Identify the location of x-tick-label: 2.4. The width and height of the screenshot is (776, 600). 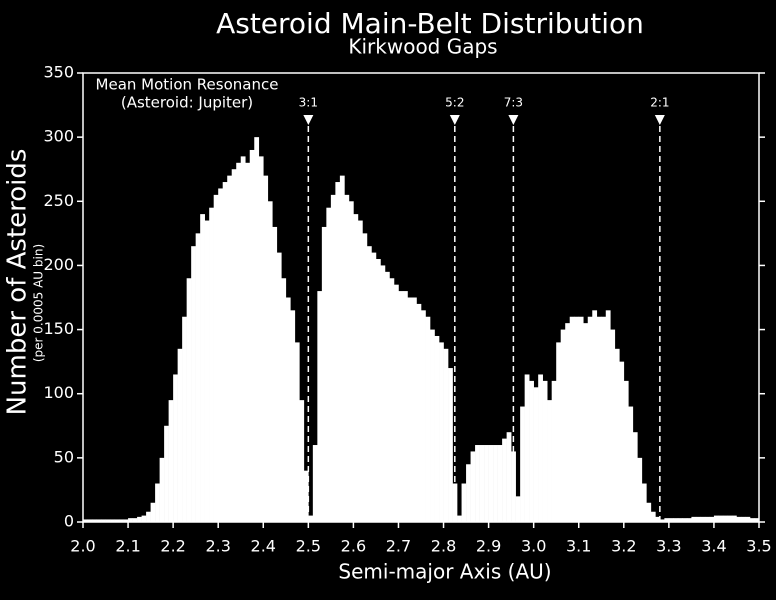
(263, 546).